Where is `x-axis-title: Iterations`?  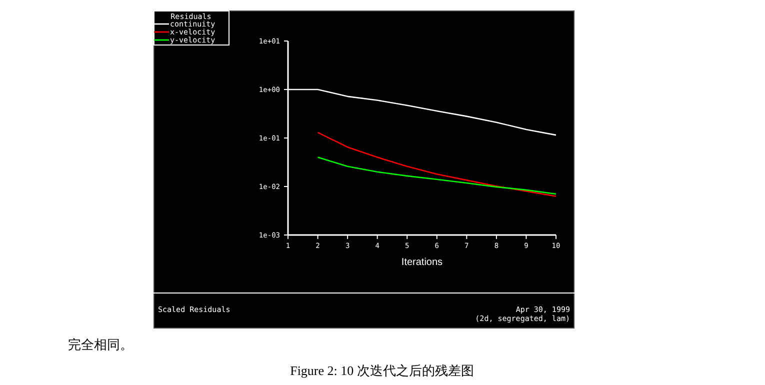 x-axis-title: Iterations is located at coordinates (422, 262).